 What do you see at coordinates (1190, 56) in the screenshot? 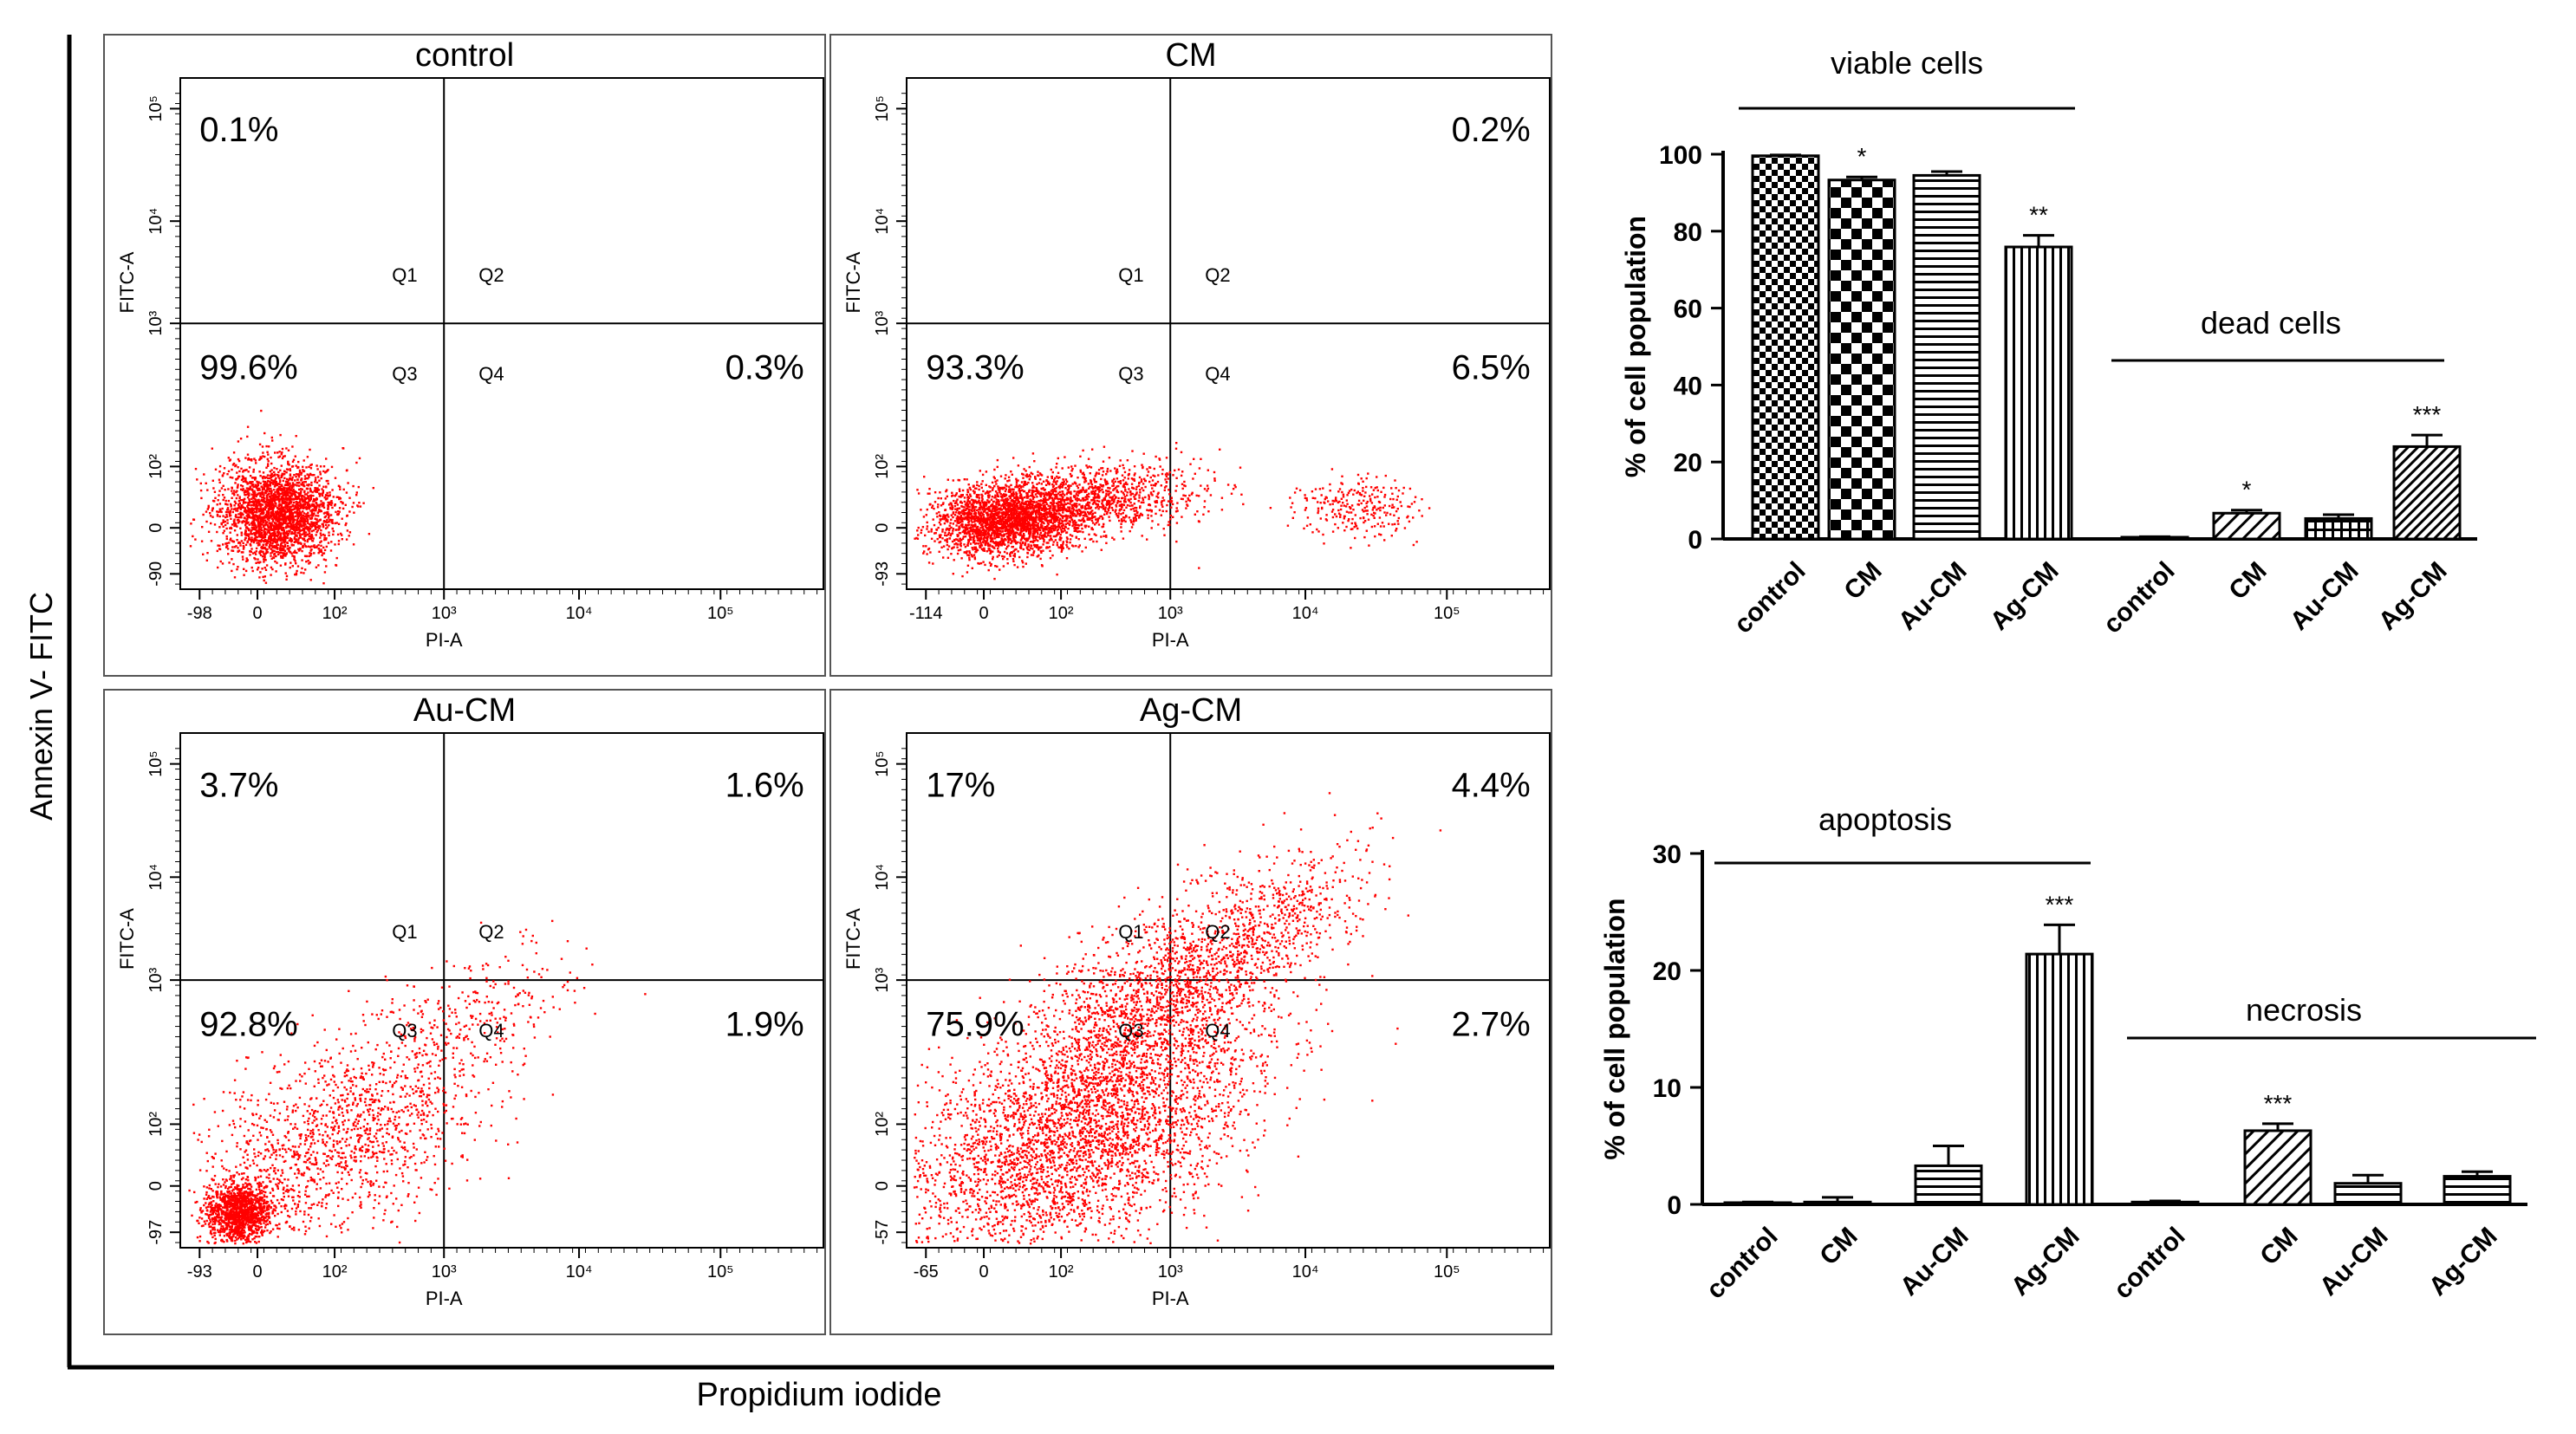
I see `flow-panel-title: CM` at bounding box center [1190, 56].